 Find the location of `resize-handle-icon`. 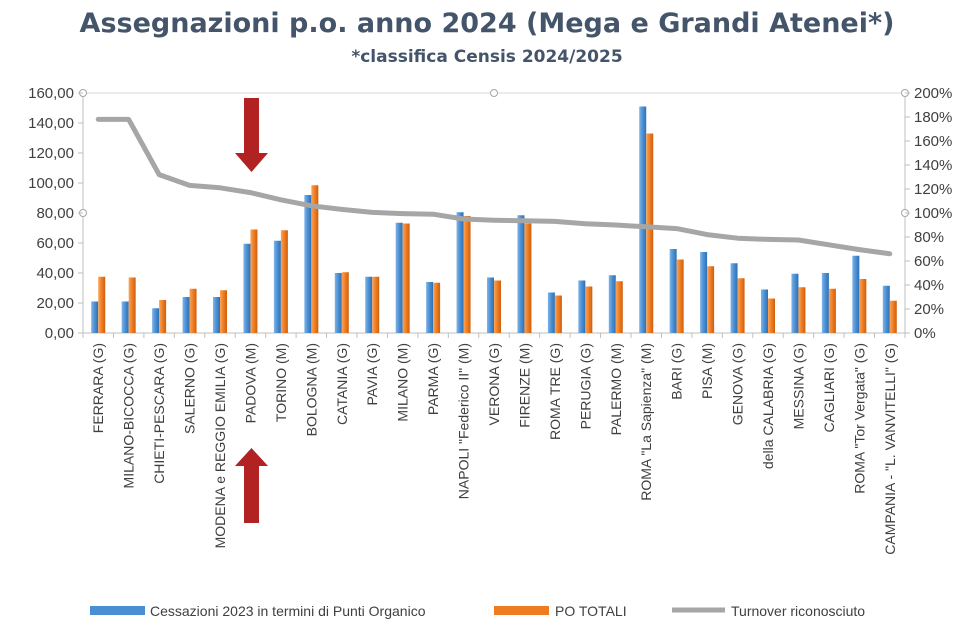

resize-handle-icon is located at coordinates (494, 93).